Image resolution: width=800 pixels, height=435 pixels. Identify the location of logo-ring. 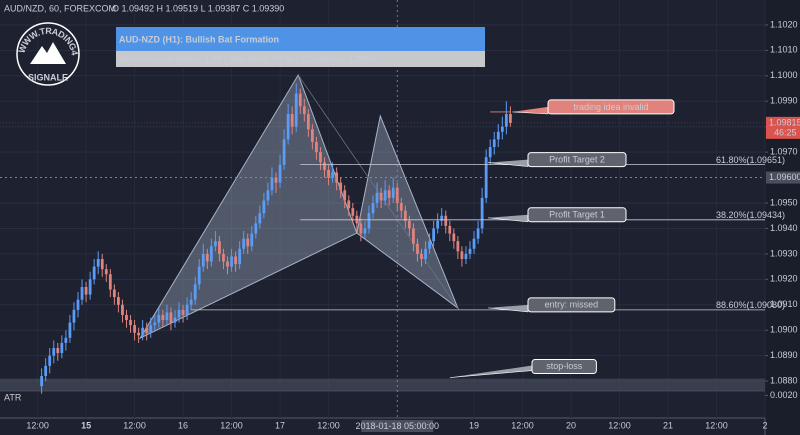
(48, 54).